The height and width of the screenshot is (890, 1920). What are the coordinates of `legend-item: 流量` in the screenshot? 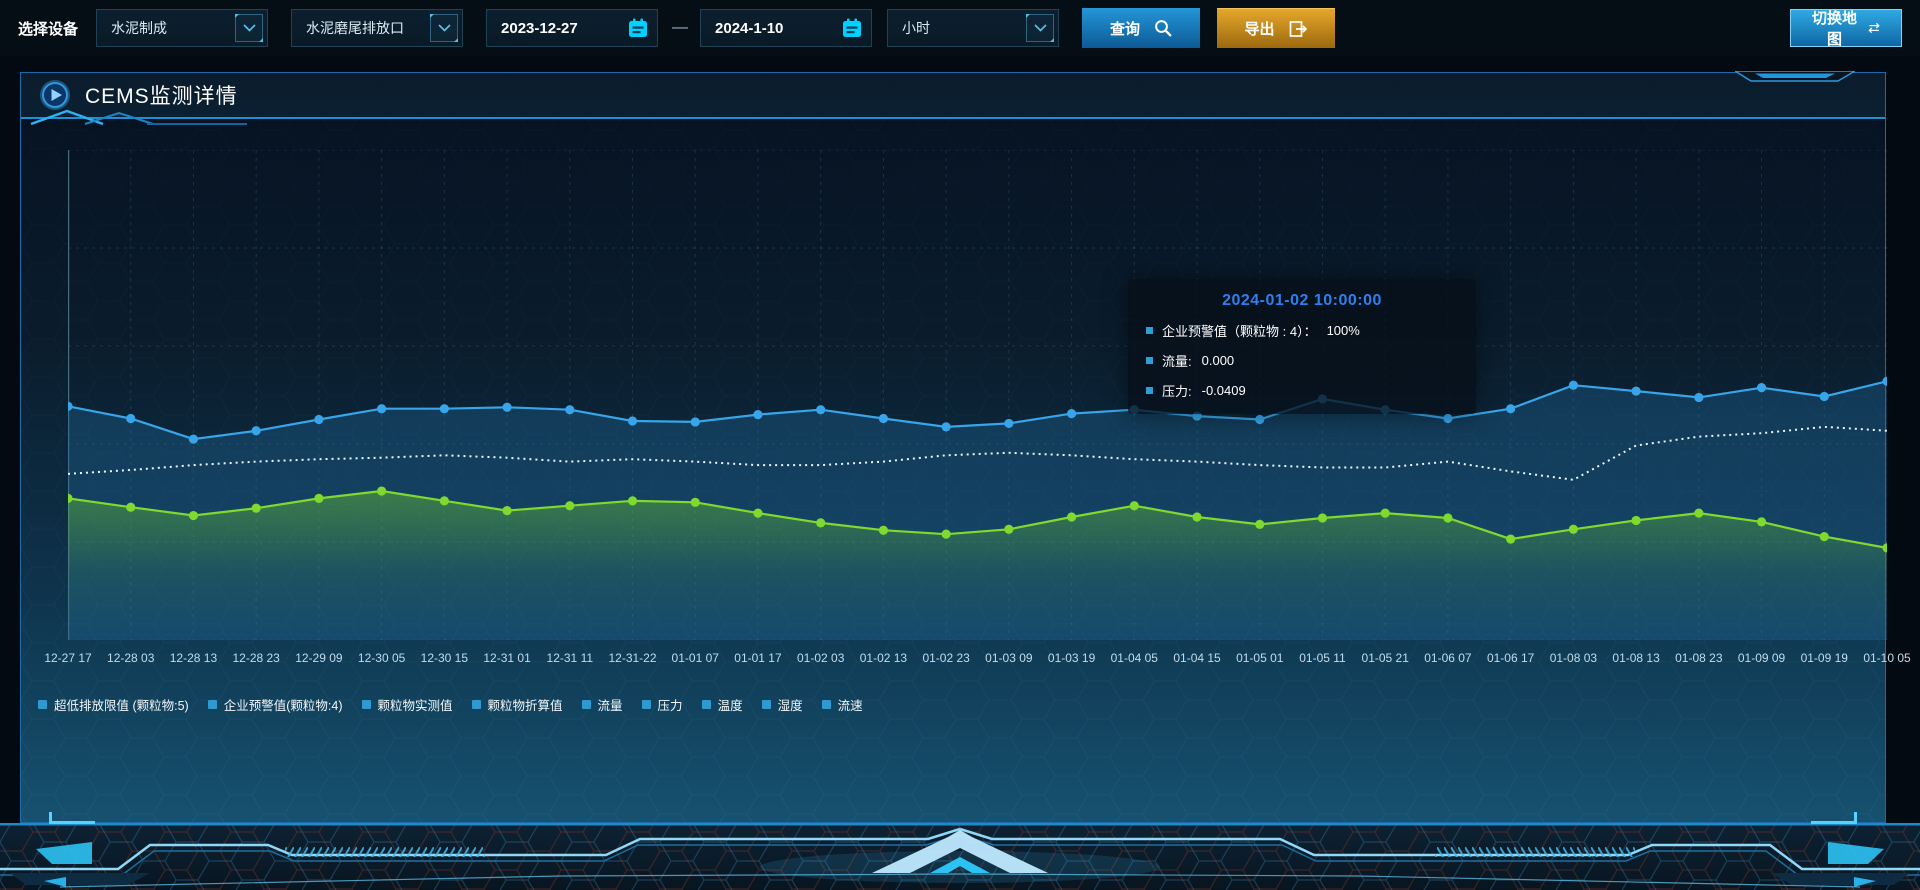 It's located at (602, 704).